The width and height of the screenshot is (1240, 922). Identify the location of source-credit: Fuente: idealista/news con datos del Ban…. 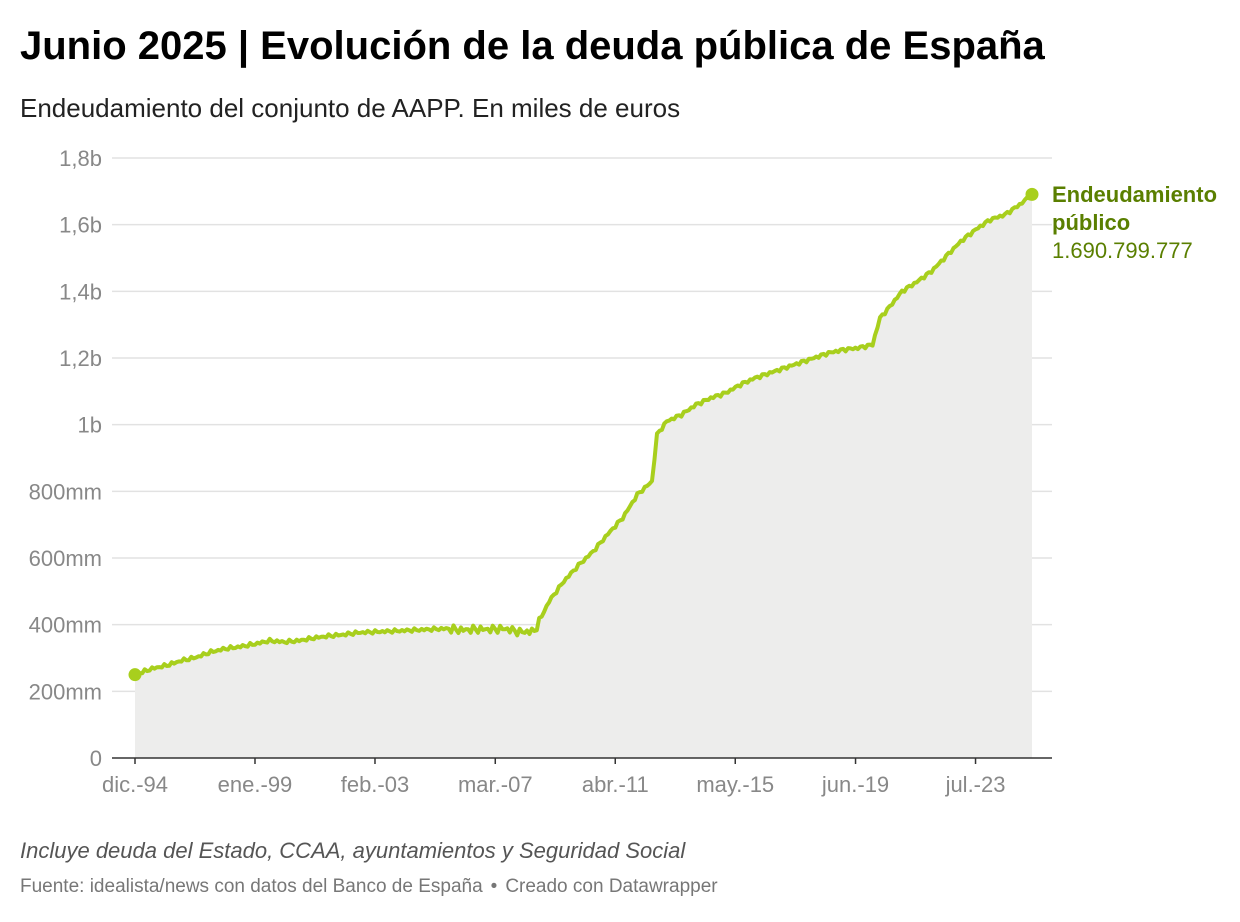
(369, 887).